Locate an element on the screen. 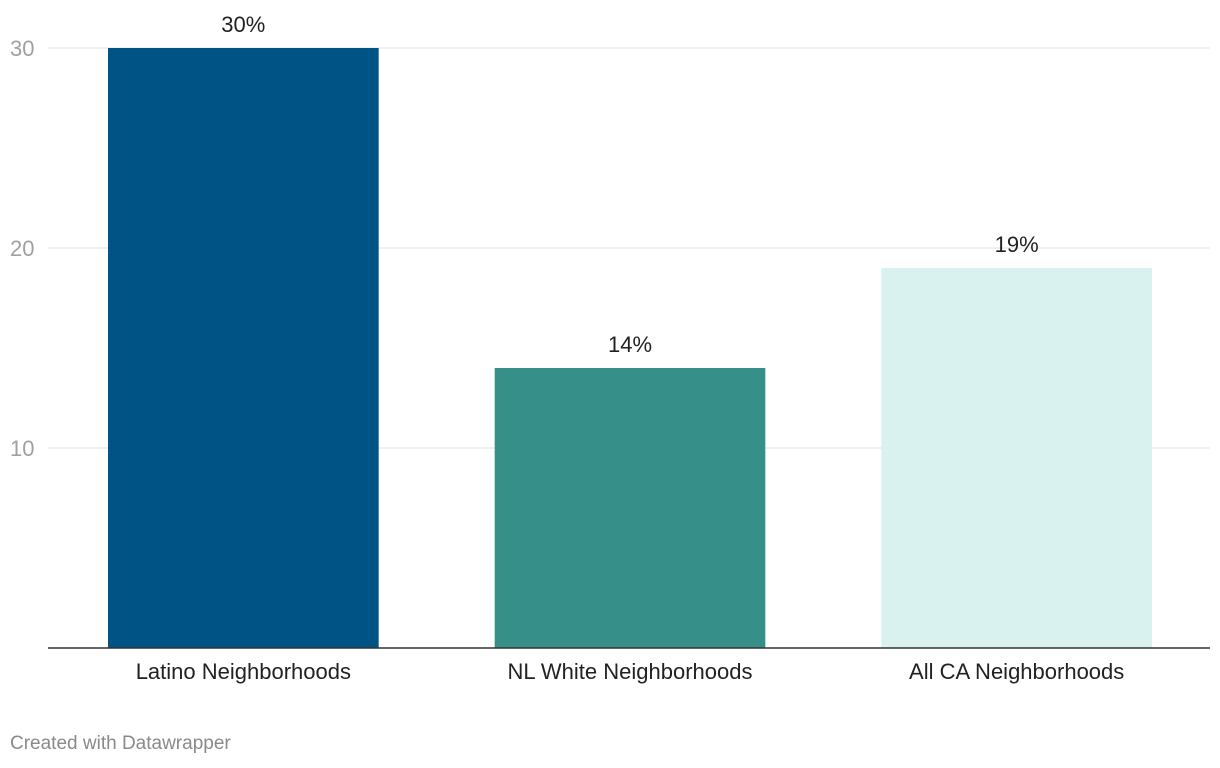 Image resolution: width=1220 pixels, height=768 pixels. bar-nl-white-neighborhoods is located at coordinates (630, 508).